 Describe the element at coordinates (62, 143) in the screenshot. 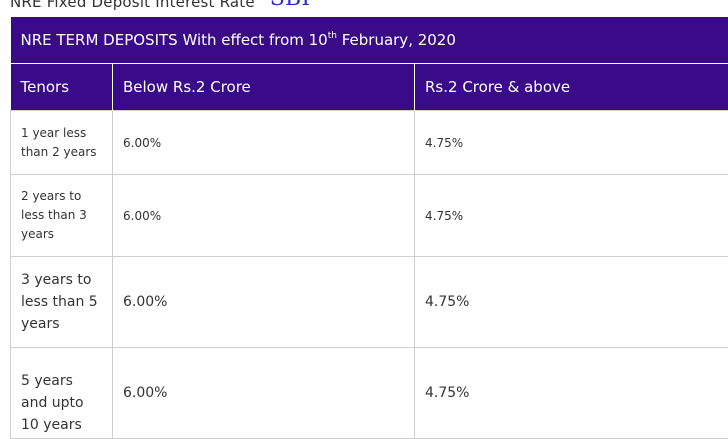

I see `tenor-cell: 1 year less than 2 years` at that location.